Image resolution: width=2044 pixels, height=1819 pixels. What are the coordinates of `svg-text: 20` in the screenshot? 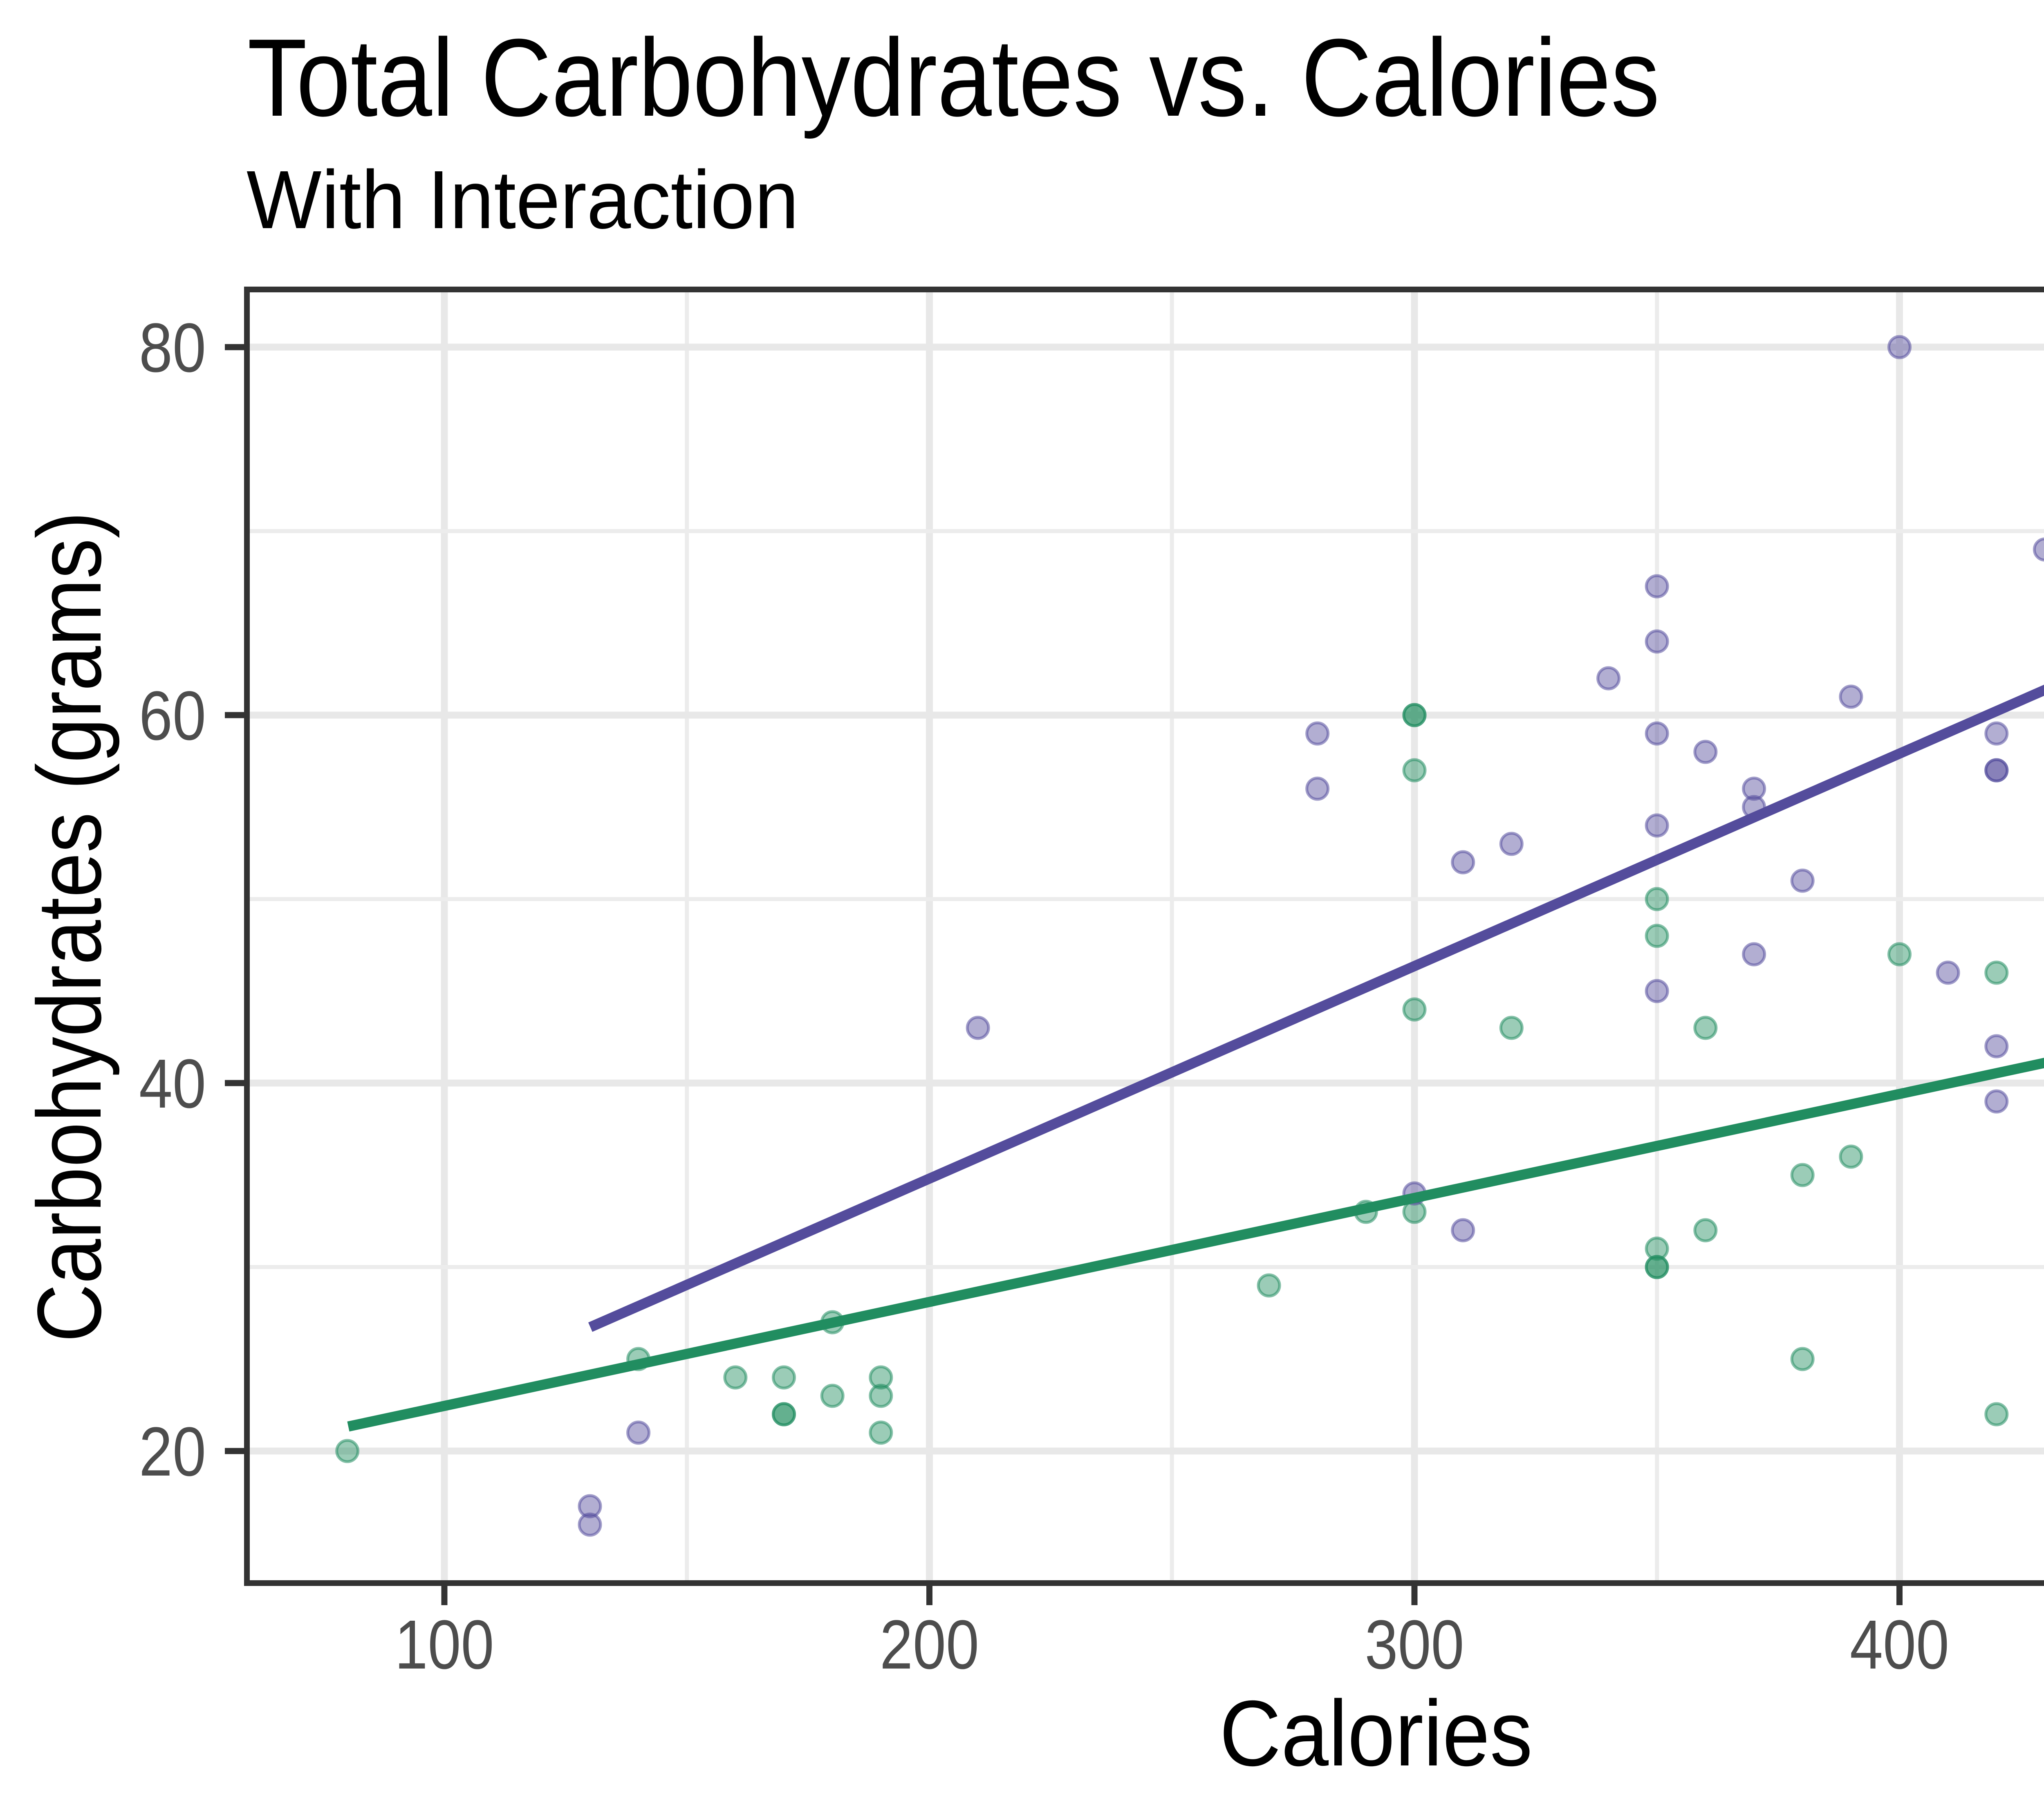 It's located at (172, 1452).